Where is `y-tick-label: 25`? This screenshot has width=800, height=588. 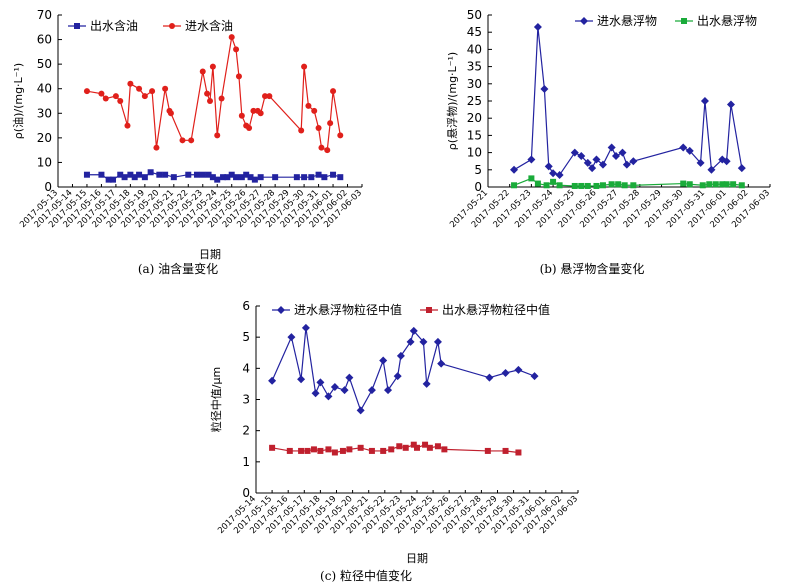
y-tick-label: 25 is located at coordinates (474, 101).